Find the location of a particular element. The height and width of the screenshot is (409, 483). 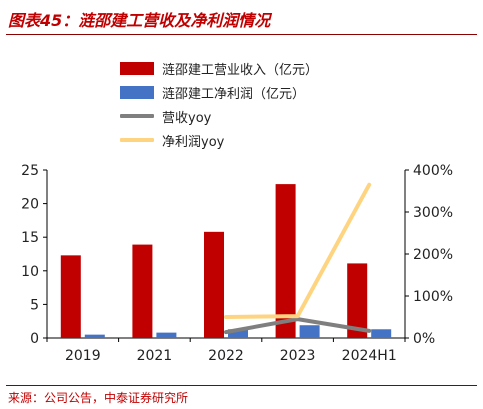

legend-swatch-net-profit-yoy is located at coordinates (137, 140).